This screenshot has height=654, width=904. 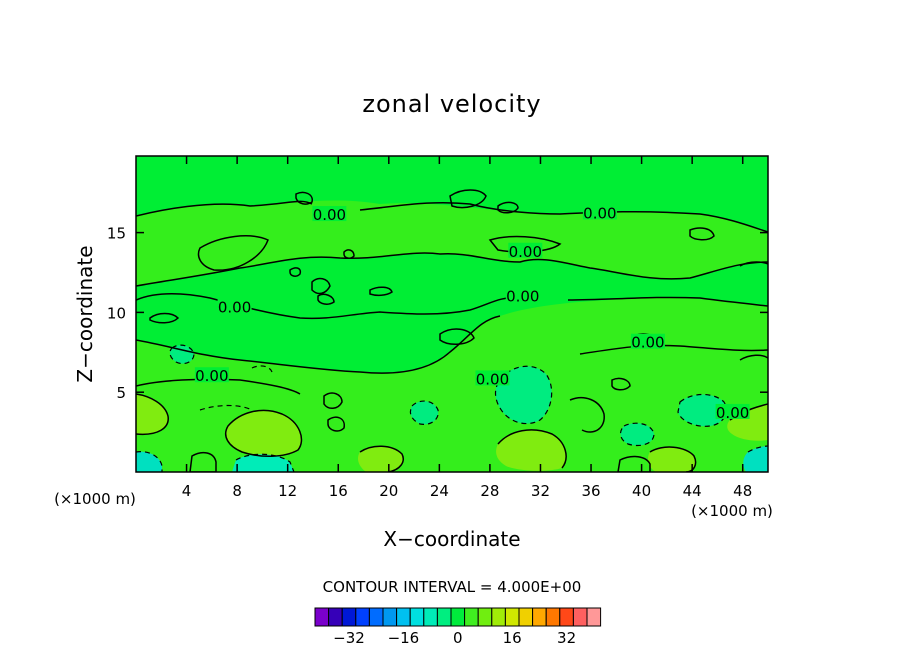 What do you see at coordinates (566, 638) in the screenshot?
I see `colorbar-tick-label: 32` at bounding box center [566, 638].